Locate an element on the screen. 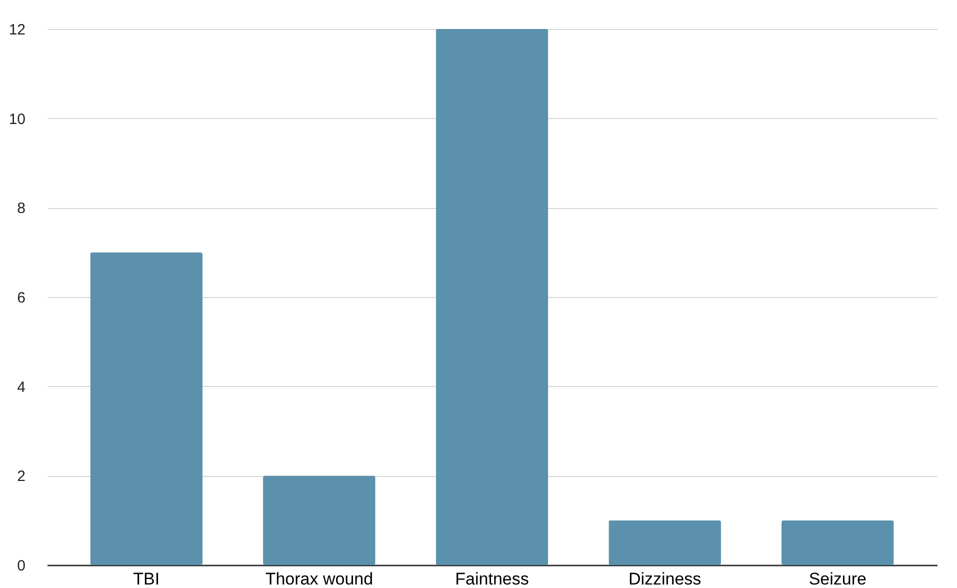  y-tick-label: 0 is located at coordinates (21, 566).